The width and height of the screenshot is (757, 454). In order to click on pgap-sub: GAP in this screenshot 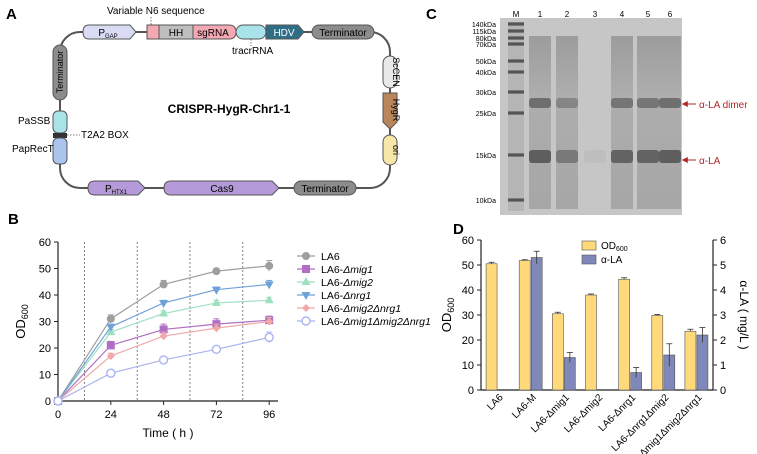, I will do `click(111, 37)`.